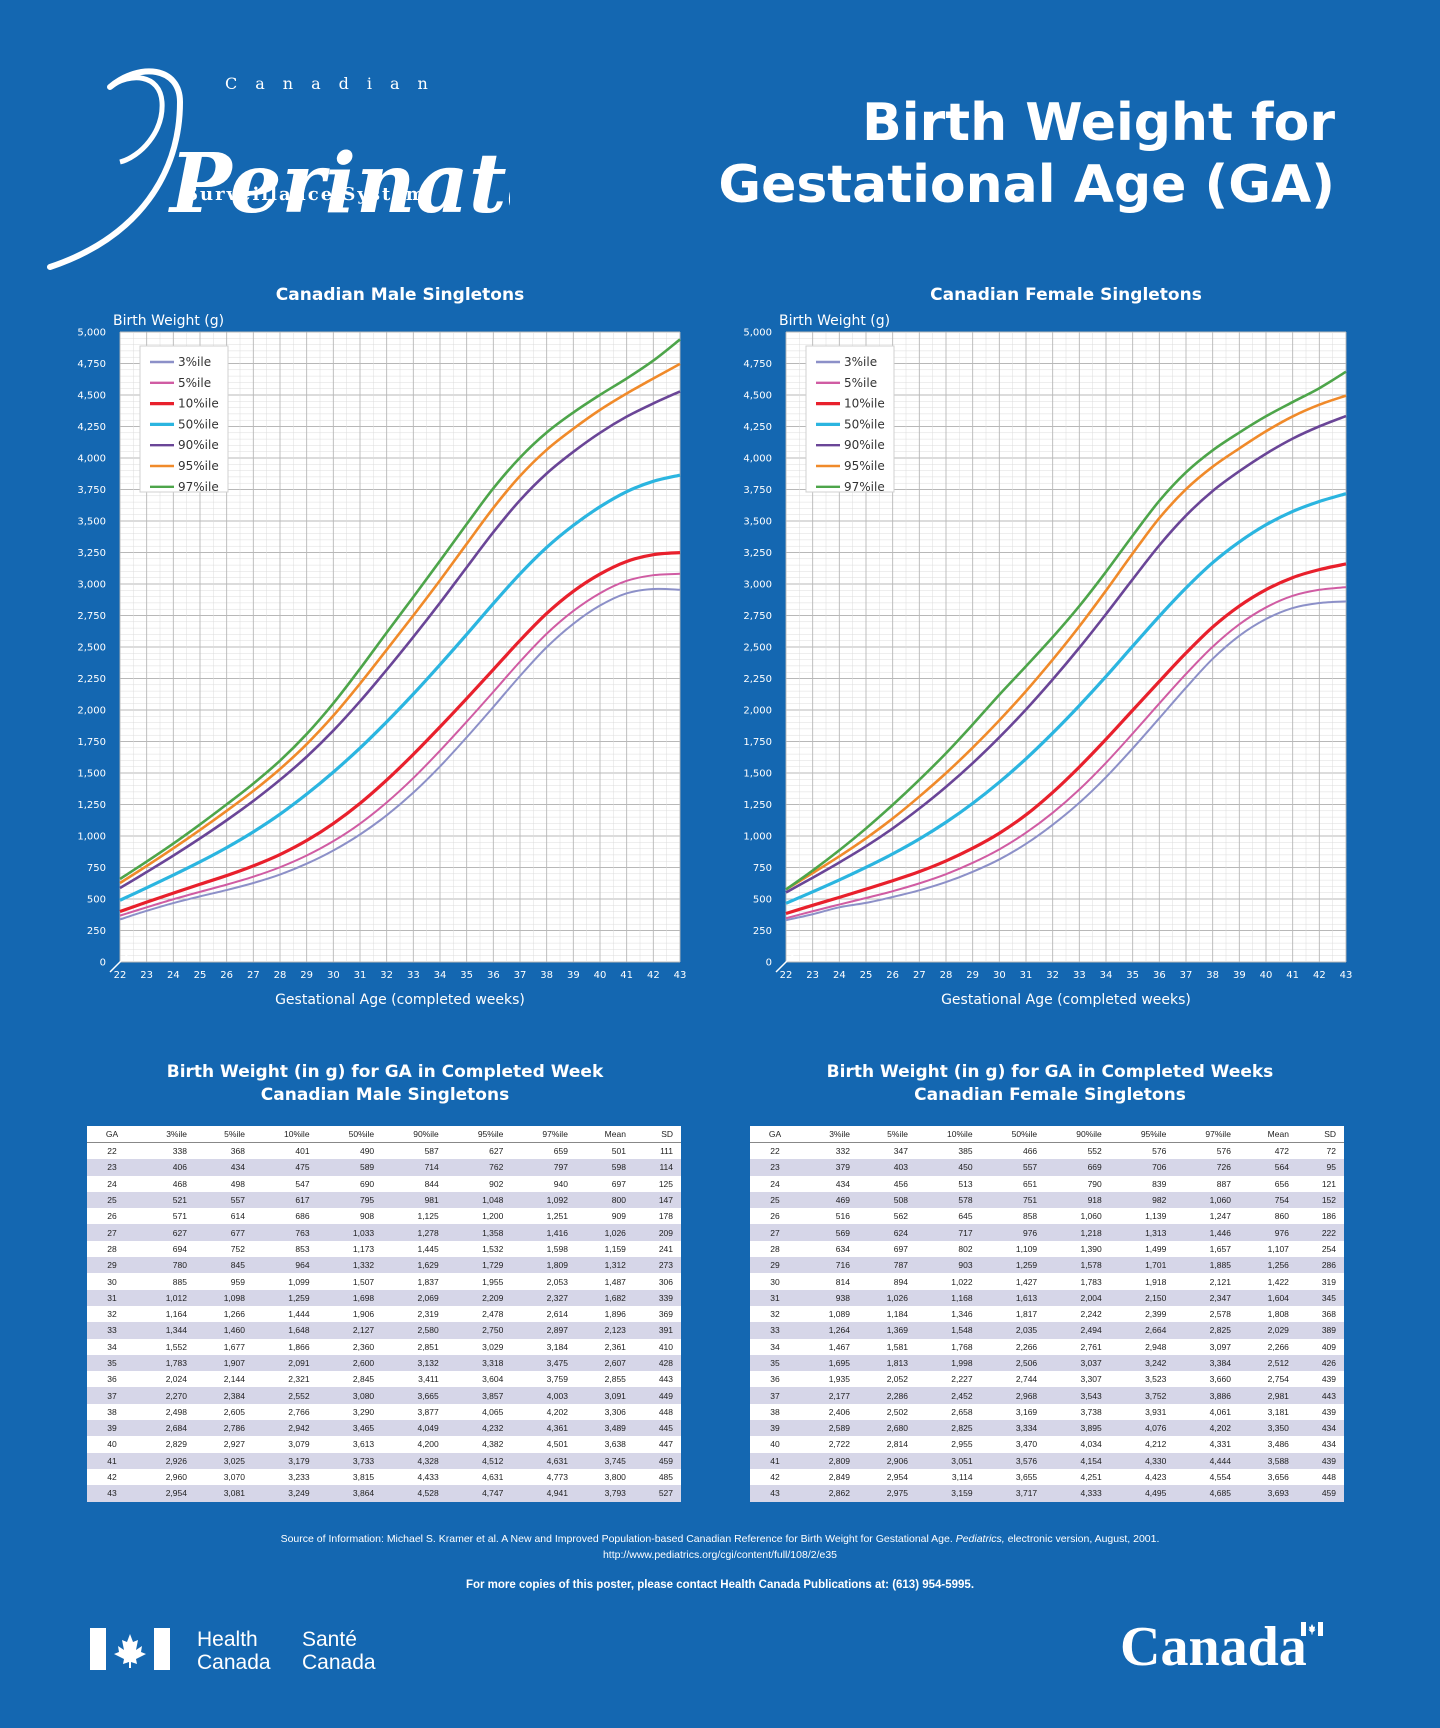 The height and width of the screenshot is (1728, 1440). I want to click on table-cell: 787, so click(886, 1265).